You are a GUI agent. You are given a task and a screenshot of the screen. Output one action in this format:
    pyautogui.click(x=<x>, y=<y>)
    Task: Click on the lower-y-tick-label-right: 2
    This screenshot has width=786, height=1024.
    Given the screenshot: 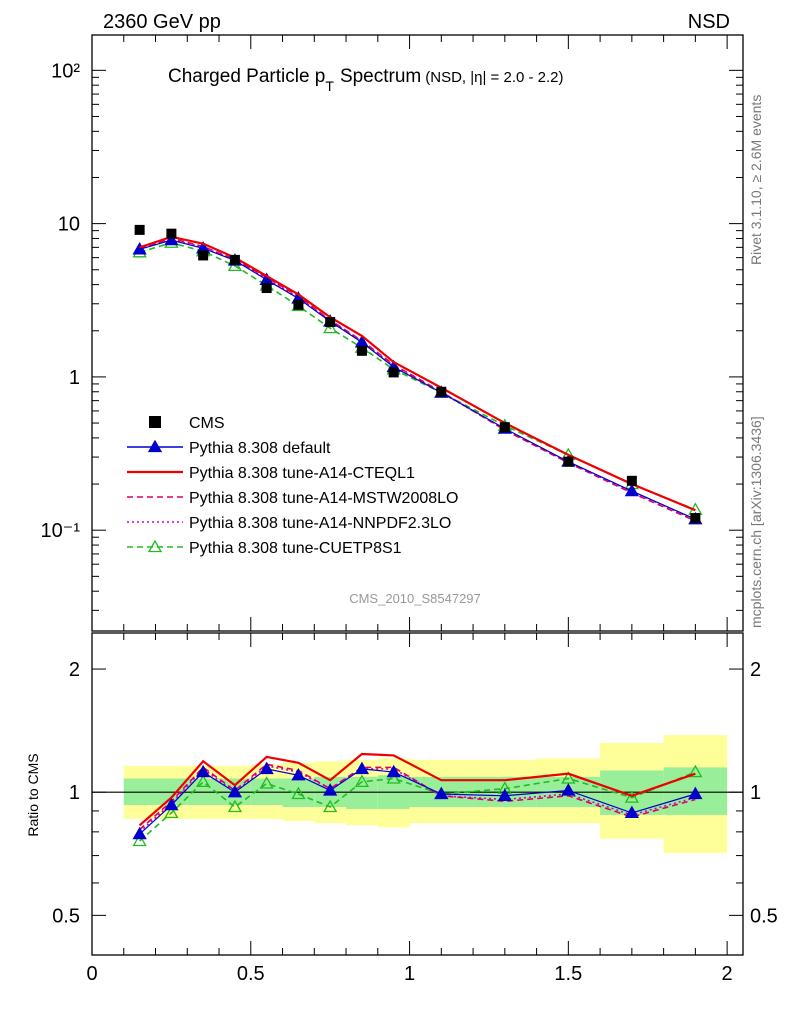 What is the action you would take?
    pyautogui.click(x=755, y=670)
    